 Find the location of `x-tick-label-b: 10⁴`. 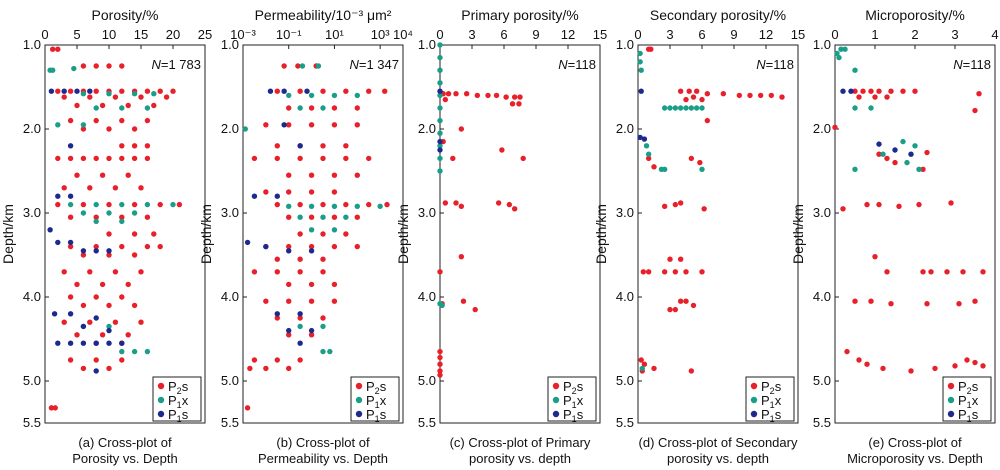

x-tick-label-b: 10⁴ is located at coordinates (403, 34).